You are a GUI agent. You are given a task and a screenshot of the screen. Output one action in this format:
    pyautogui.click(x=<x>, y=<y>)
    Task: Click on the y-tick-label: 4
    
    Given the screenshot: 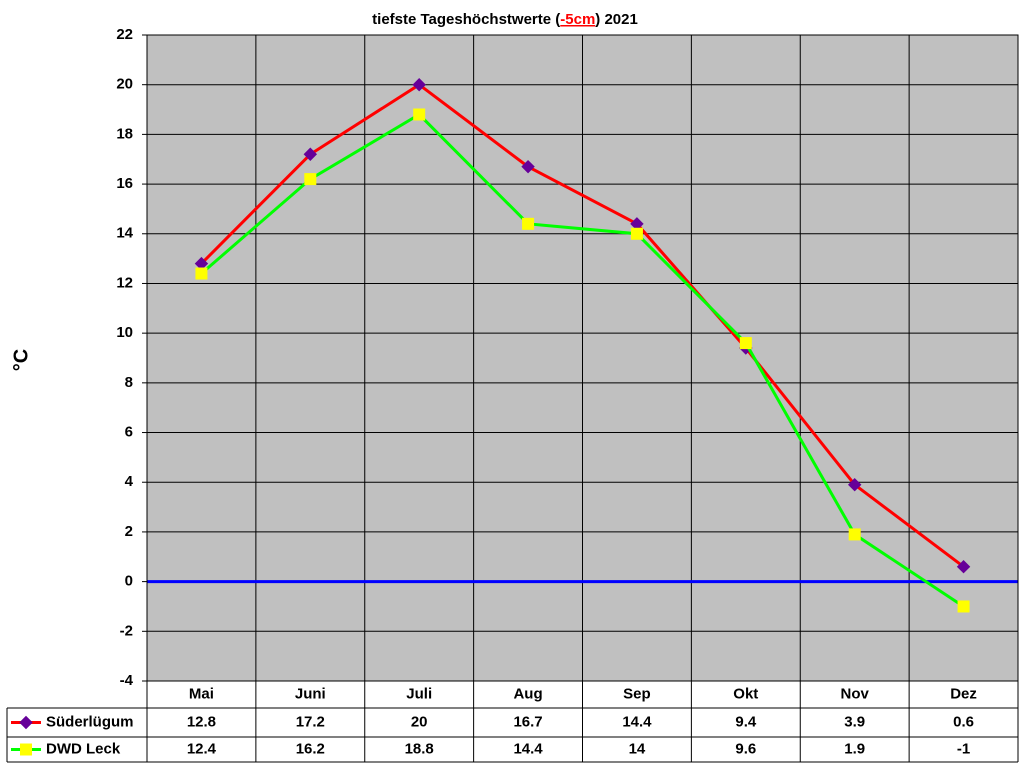 What is the action you would take?
    pyautogui.click(x=129, y=481)
    